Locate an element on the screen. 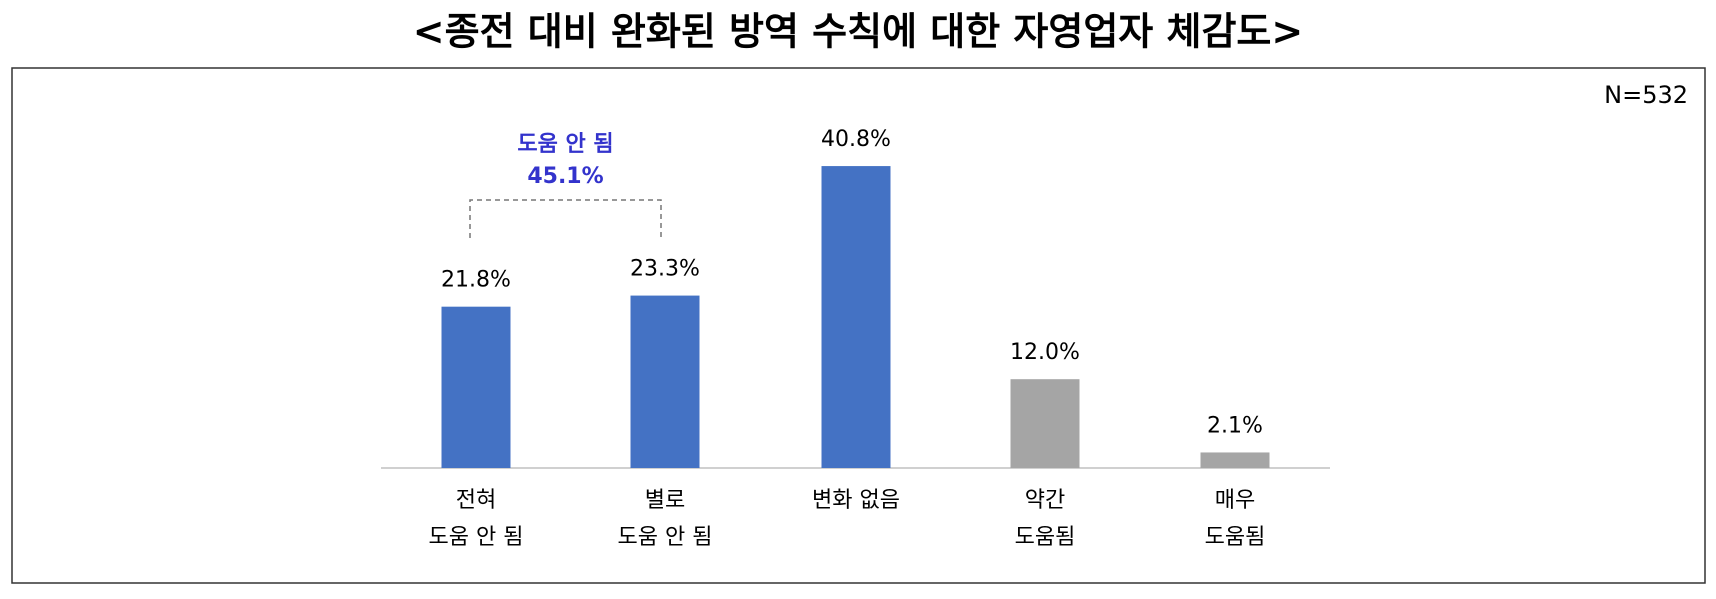 The height and width of the screenshot is (599, 1716). value-label: 12.0% is located at coordinates (1045, 352).